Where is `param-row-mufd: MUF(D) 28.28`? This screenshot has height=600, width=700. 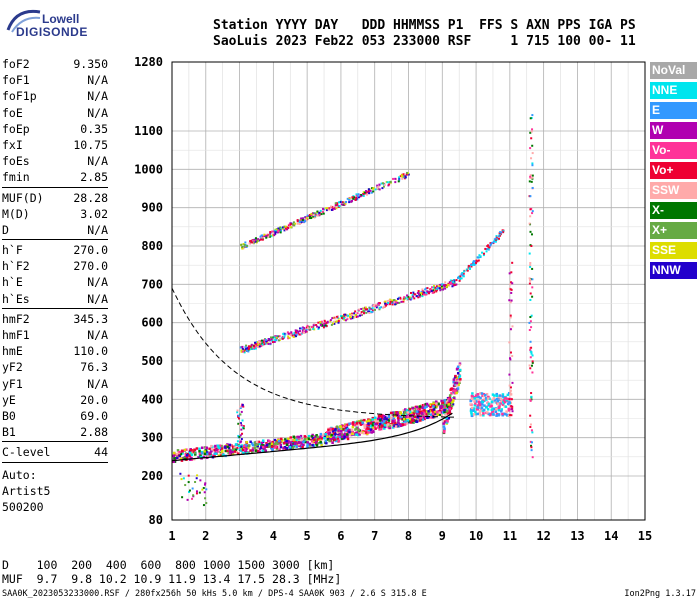
param-row-mufd: MUF(D) 28.28 is located at coordinates (55, 198).